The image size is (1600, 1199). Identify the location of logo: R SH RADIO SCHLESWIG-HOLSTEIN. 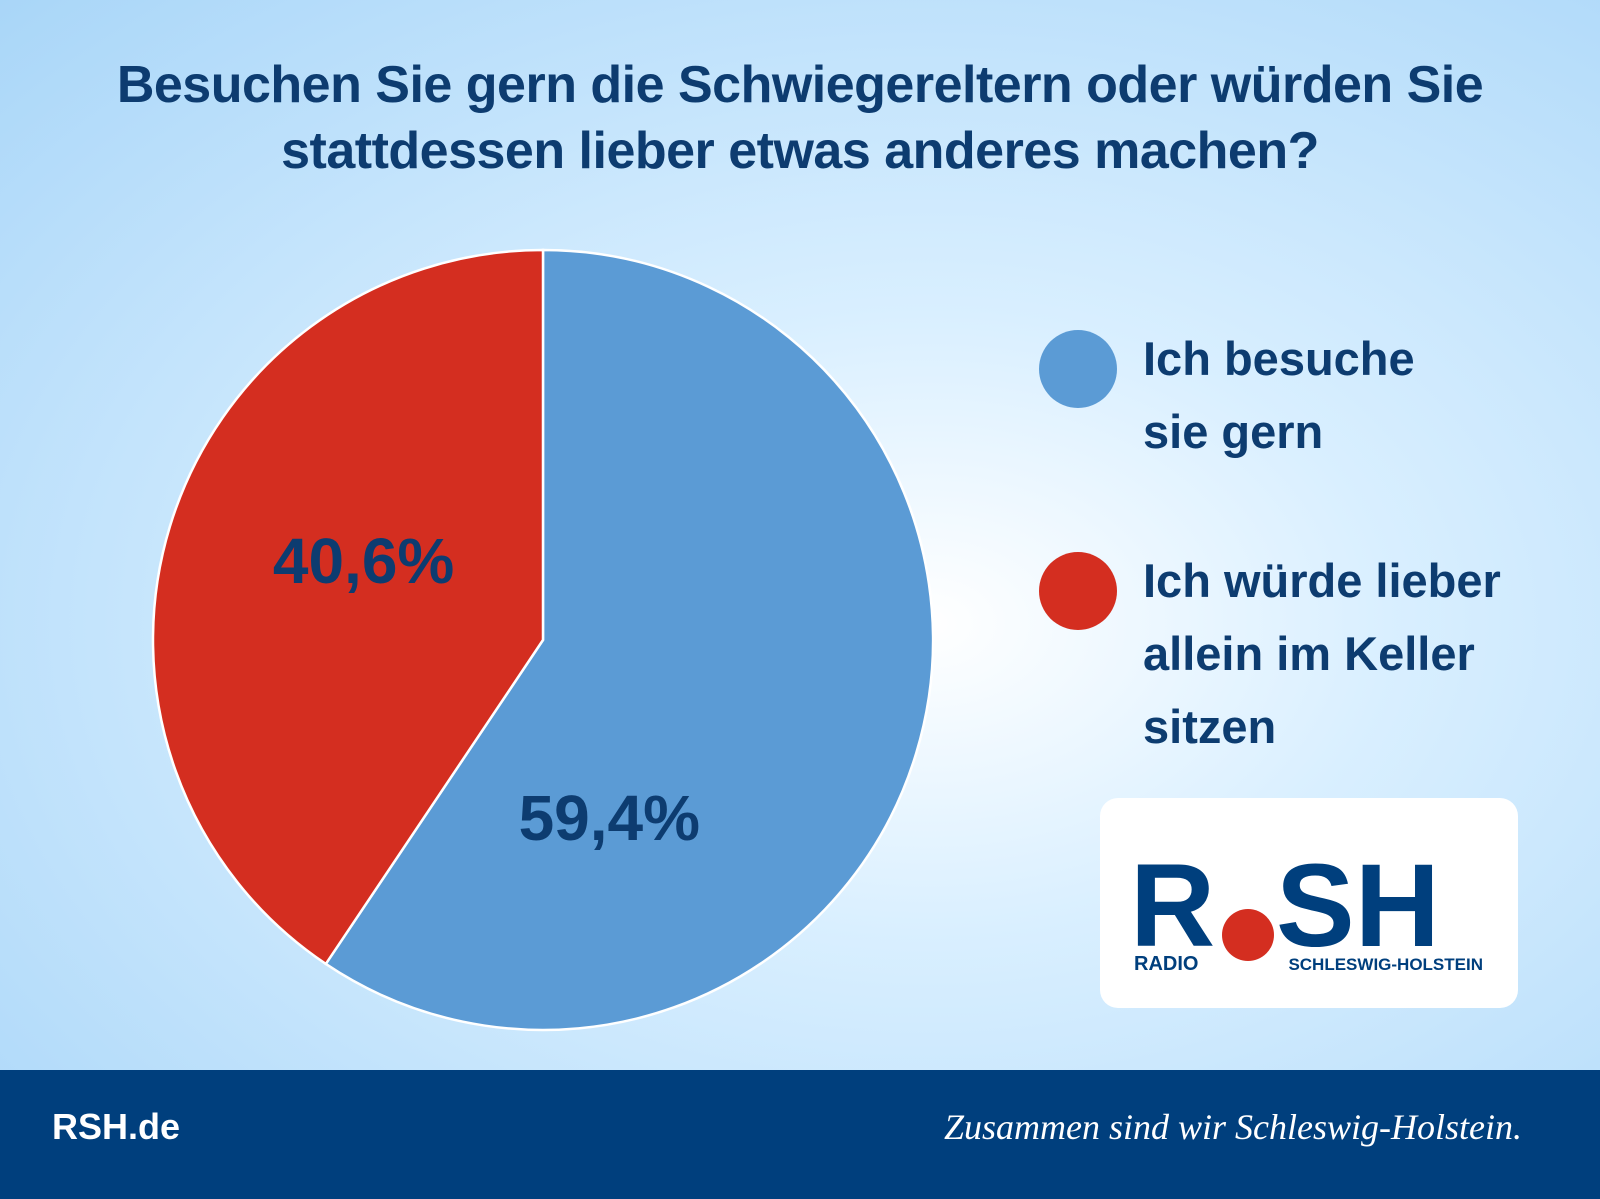
(1309, 903).